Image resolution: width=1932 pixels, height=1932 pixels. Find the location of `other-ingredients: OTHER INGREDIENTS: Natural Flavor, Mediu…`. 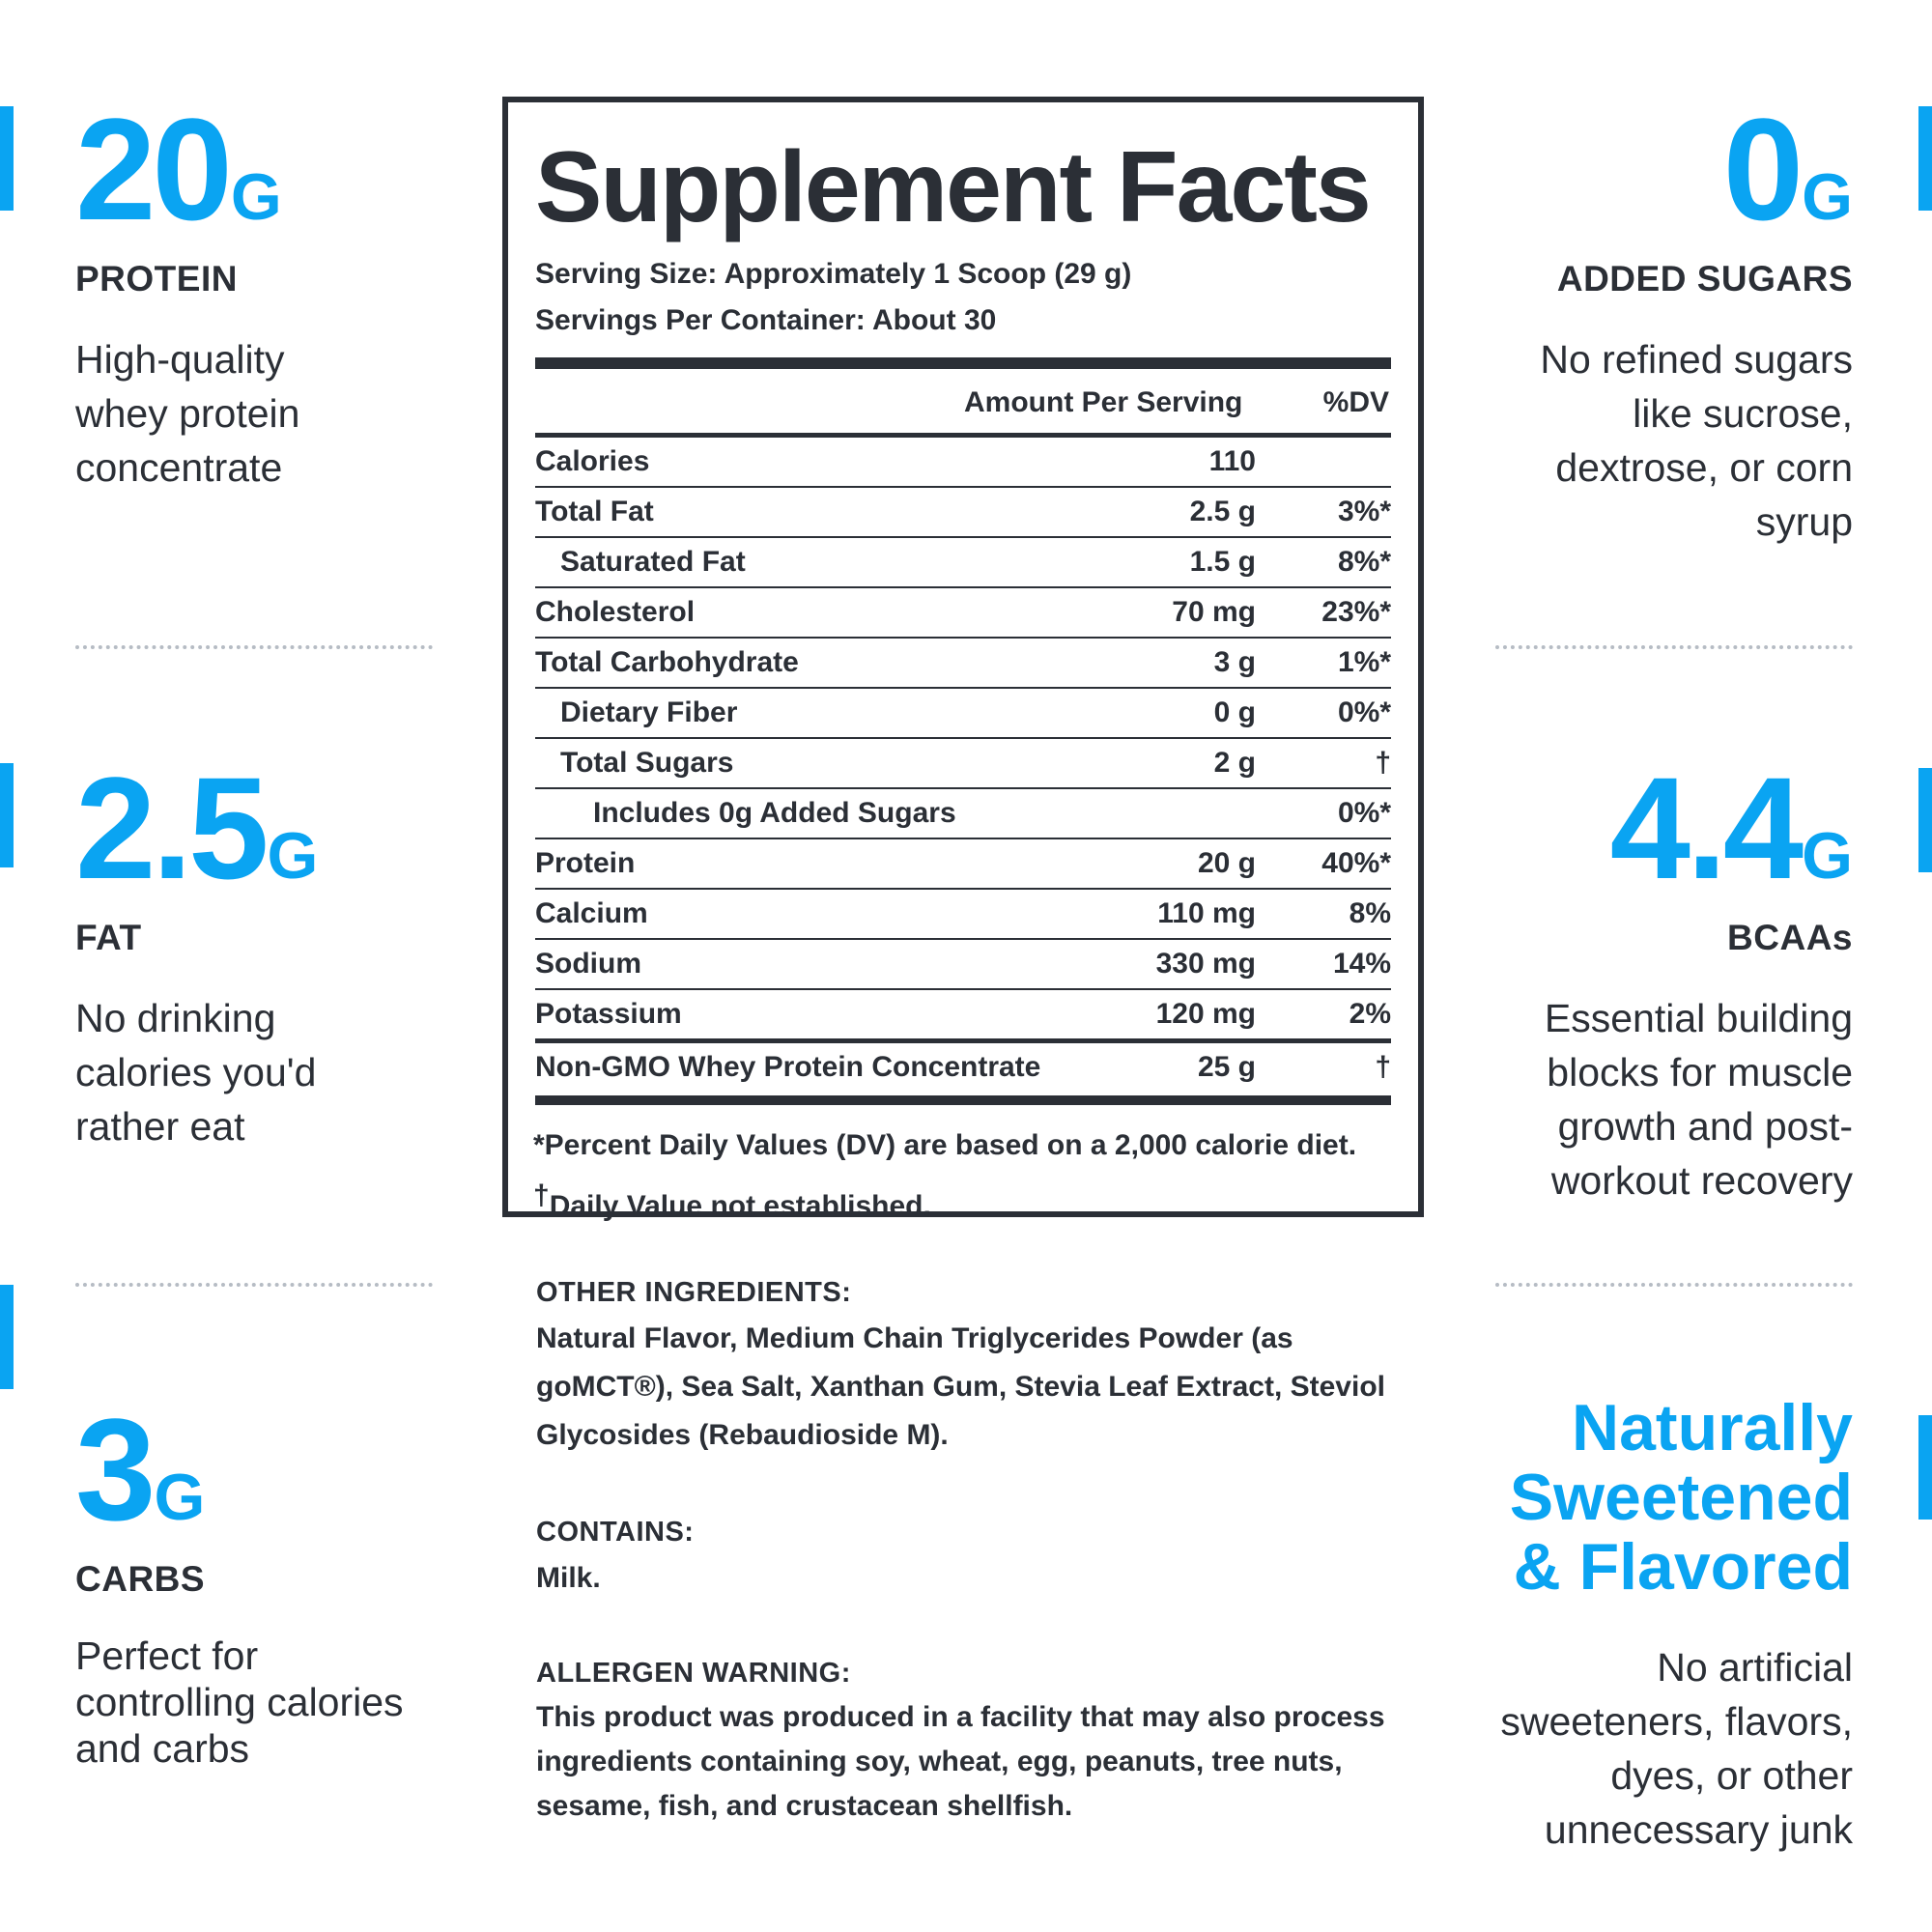

other-ingredients: OTHER INGREDIENTS: Natural Flavor, Mediu… is located at coordinates (971, 1368).